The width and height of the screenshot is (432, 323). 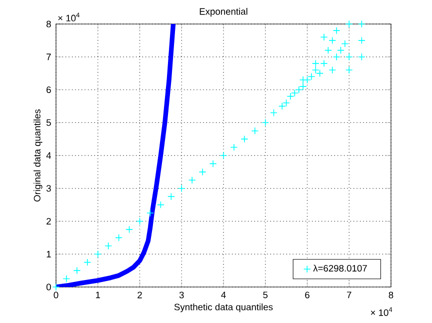 What do you see at coordinates (265, 295) in the screenshot?
I see `x-tick-label: 5` at bounding box center [265, 295].